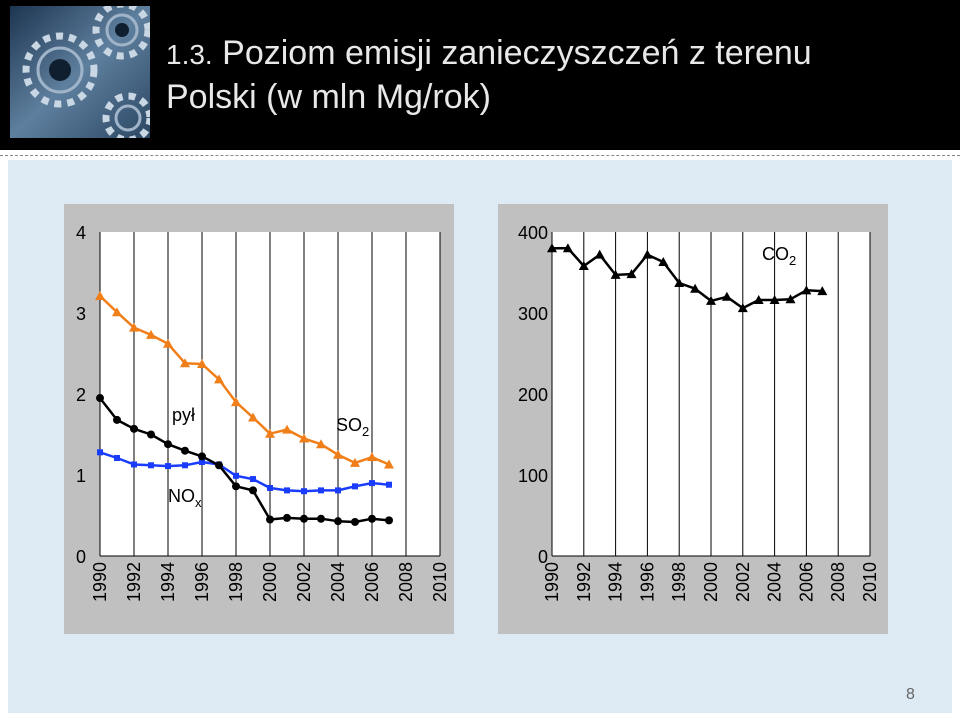 This screenshot has width=960, height=716. Describe the element at coordinates (81, 476) in the screenshot. I see `y-tick-label: 1` at that location.